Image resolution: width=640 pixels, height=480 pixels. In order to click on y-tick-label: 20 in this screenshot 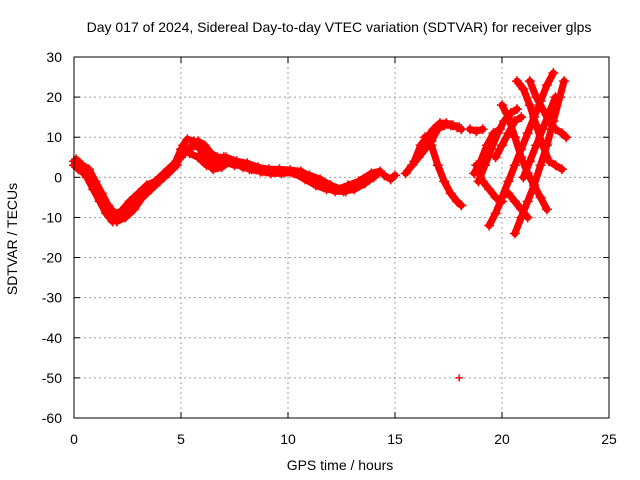, I will do `click(54, 97)`.